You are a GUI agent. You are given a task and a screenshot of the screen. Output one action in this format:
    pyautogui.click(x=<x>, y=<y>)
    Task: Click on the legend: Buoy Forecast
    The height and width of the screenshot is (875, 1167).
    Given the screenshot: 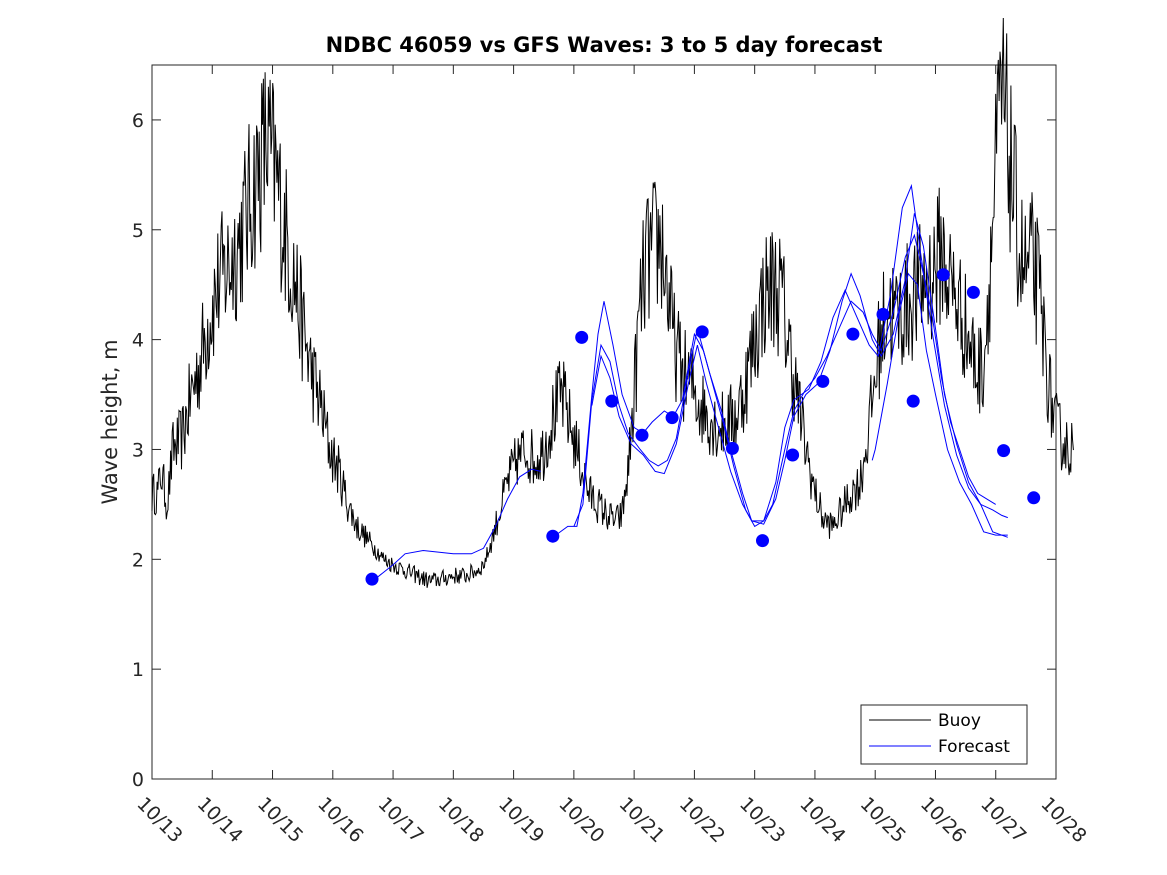 What is the action you would take?
    pyautogui.click(x=944, y=734)
    